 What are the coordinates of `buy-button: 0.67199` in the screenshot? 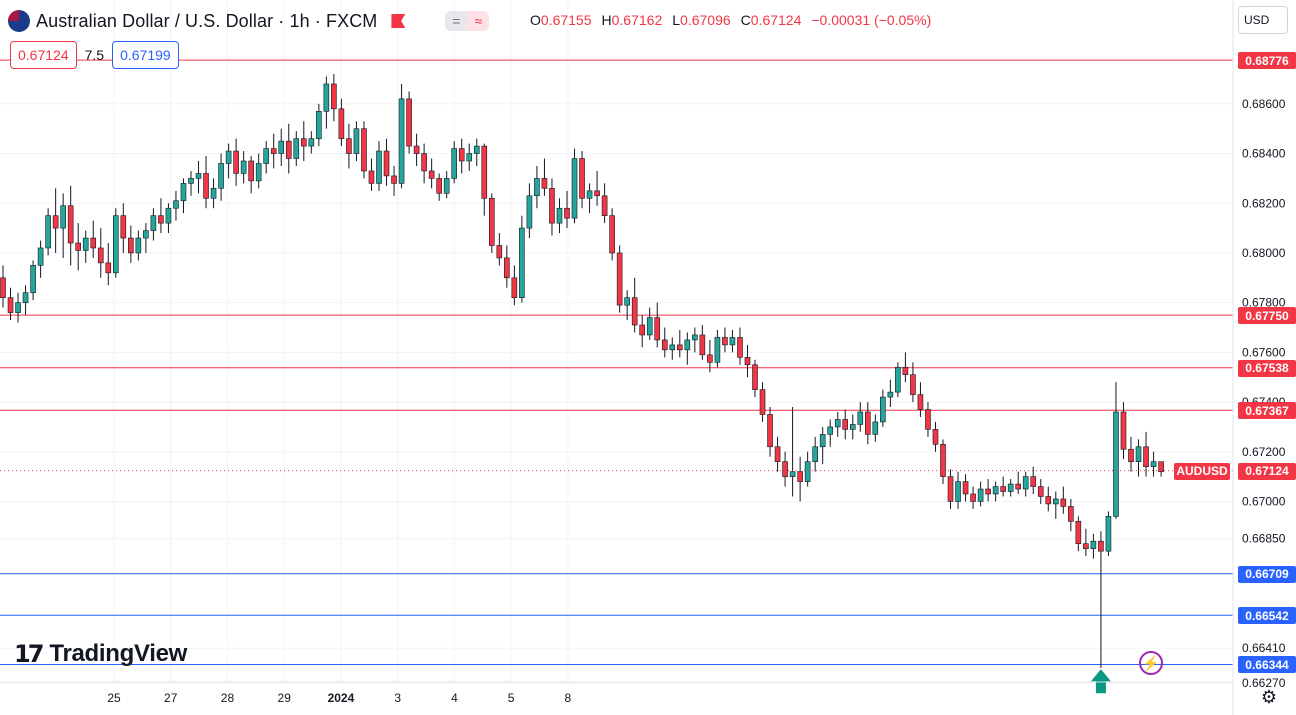 It's located at (145, 55).